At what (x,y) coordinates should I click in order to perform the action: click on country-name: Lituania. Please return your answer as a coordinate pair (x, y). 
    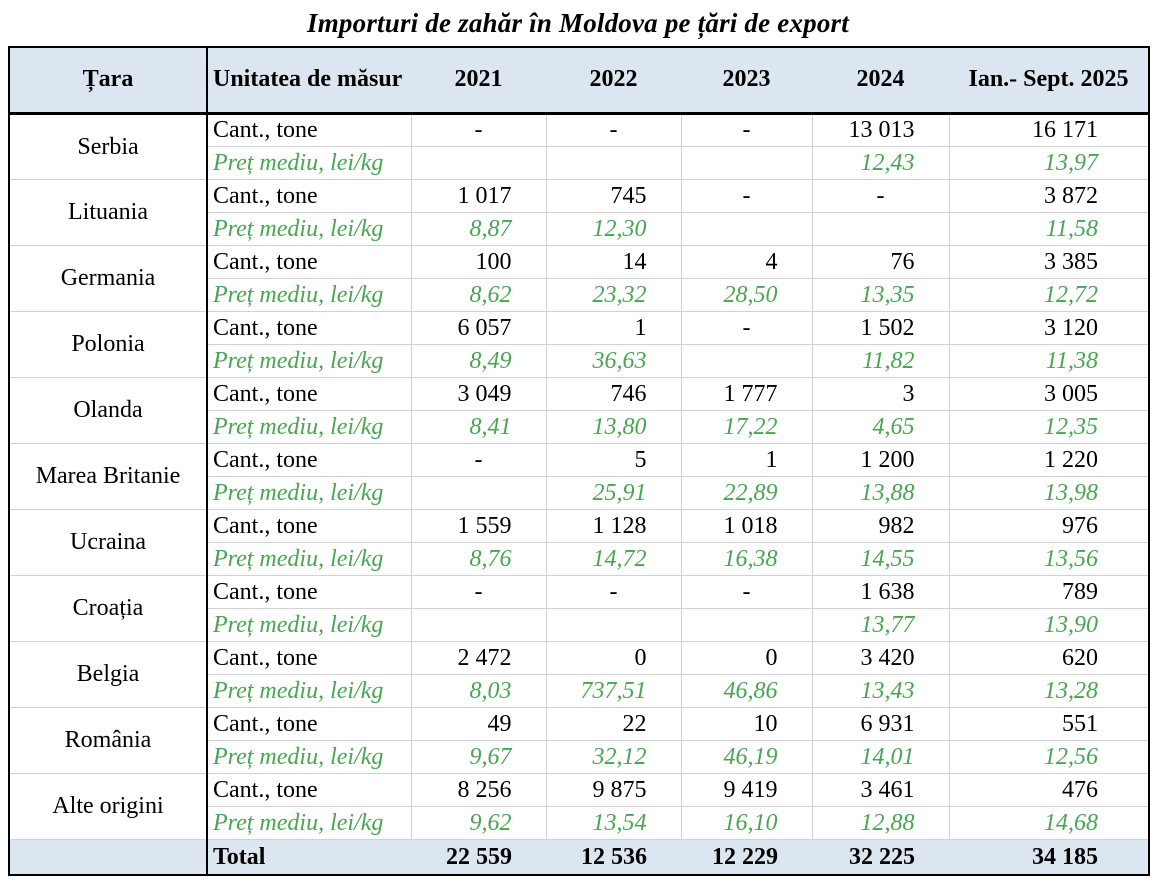
    Looking at the image, I should click on (108, 211).